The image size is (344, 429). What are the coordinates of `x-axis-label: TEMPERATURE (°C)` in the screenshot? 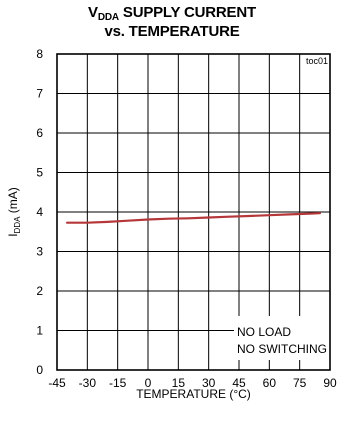 It's located at (193, 394).